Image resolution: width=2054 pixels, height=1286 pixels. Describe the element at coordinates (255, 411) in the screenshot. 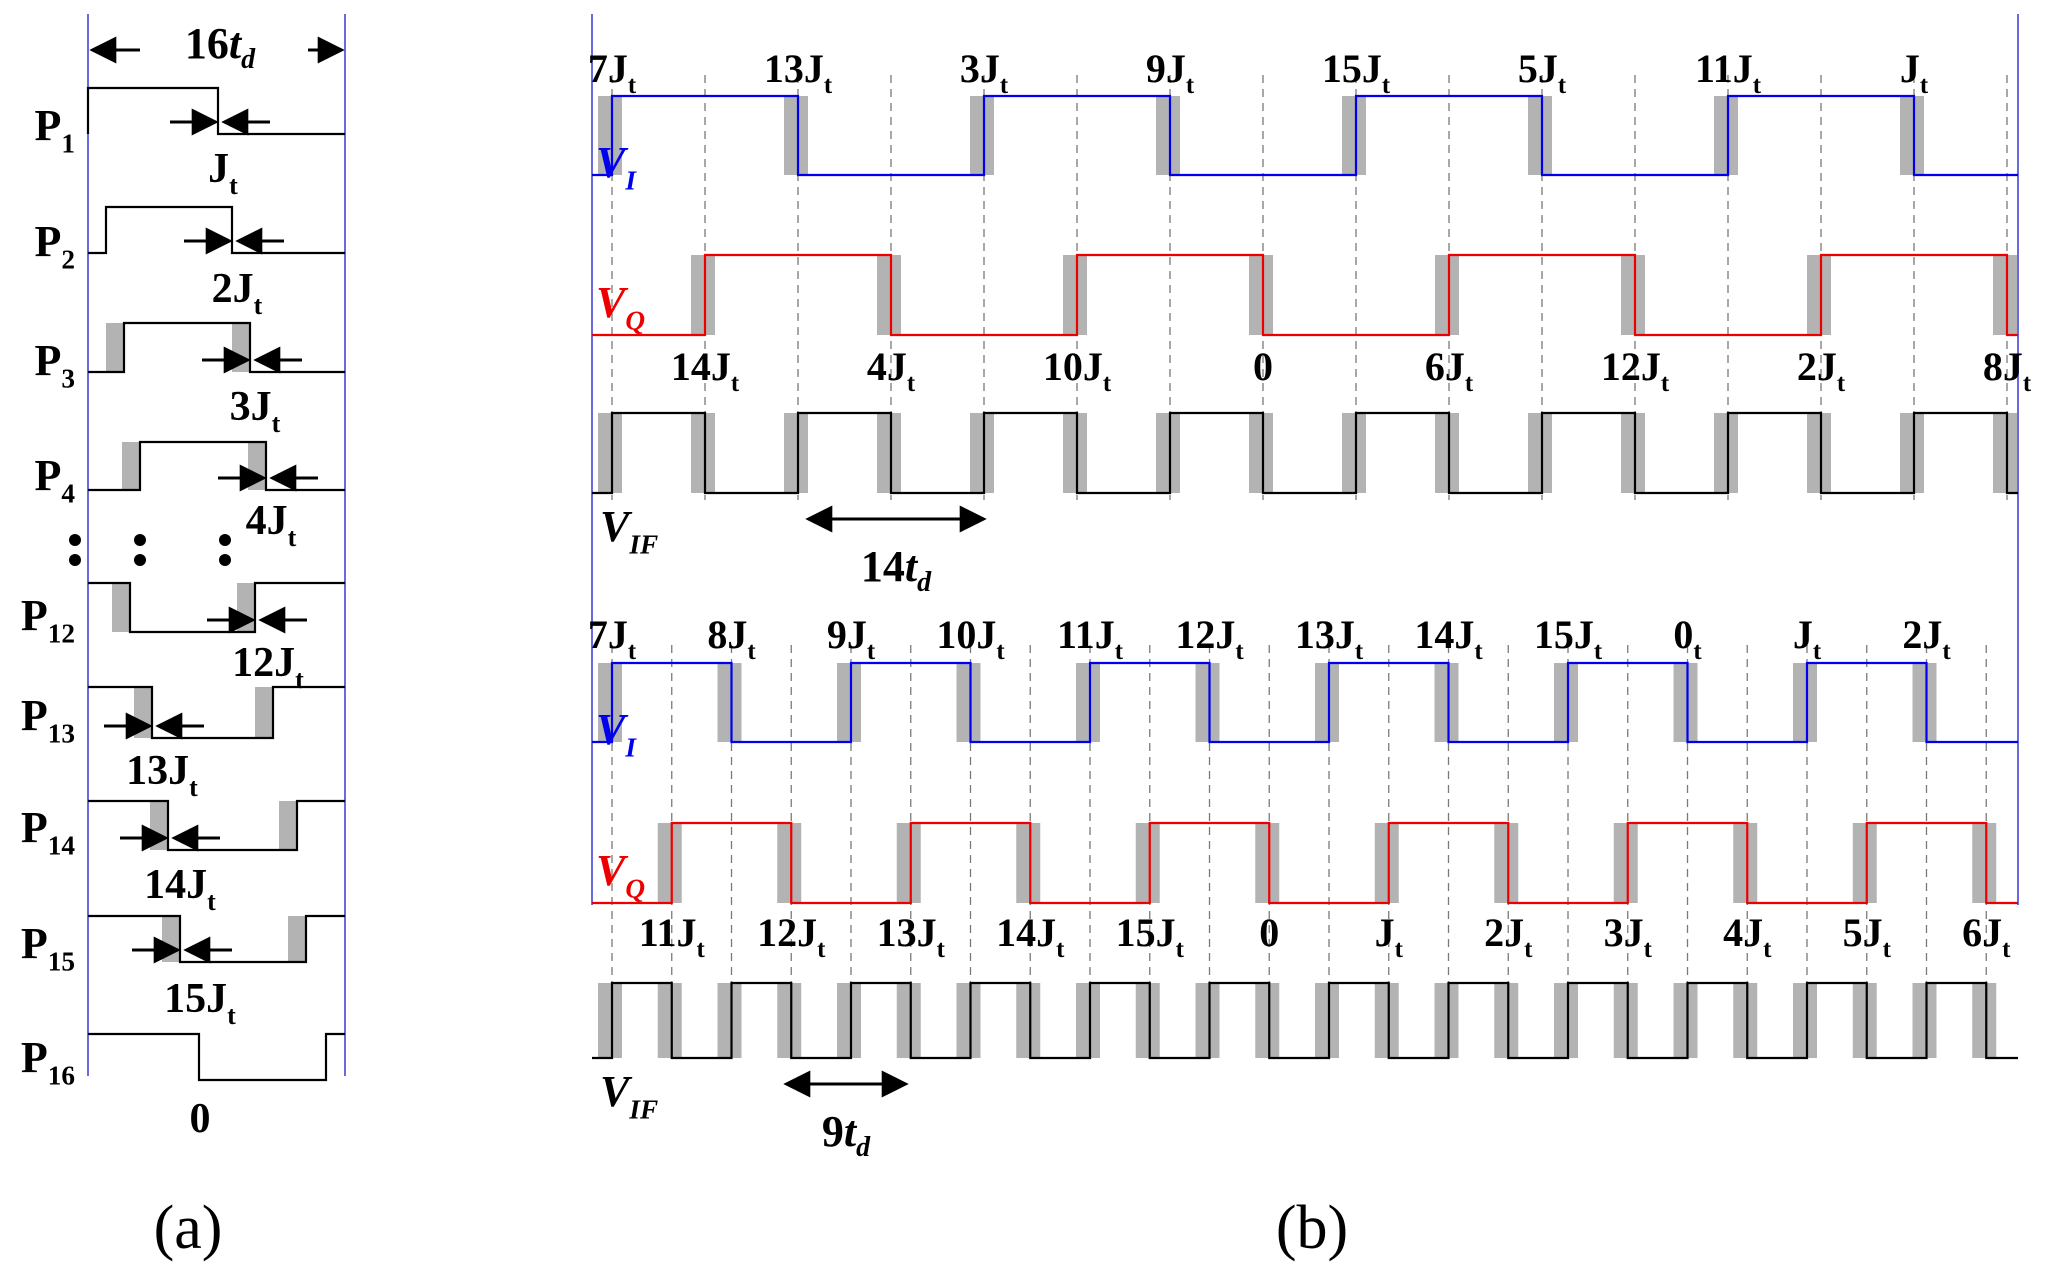

I see `jitter-label: 3Jt` at that location.